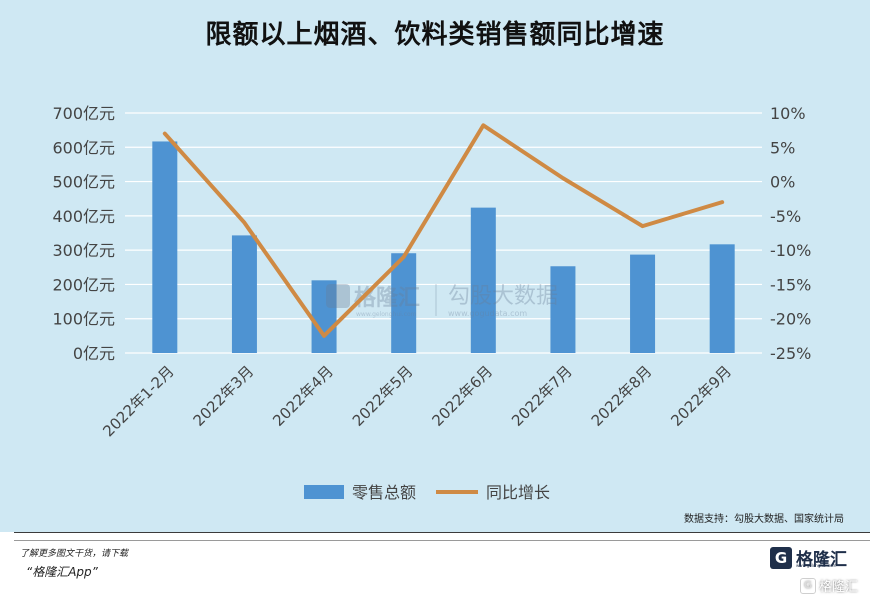  Describe the element at coordinates (83, 216) in the screenshot. I see `y-left-tick-label: 400亿元` at that location.